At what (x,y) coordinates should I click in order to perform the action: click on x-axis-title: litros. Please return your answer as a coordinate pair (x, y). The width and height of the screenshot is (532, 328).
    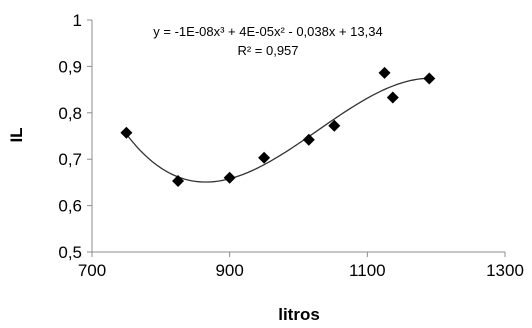
    Looking at the image, I should click on (299, 314).